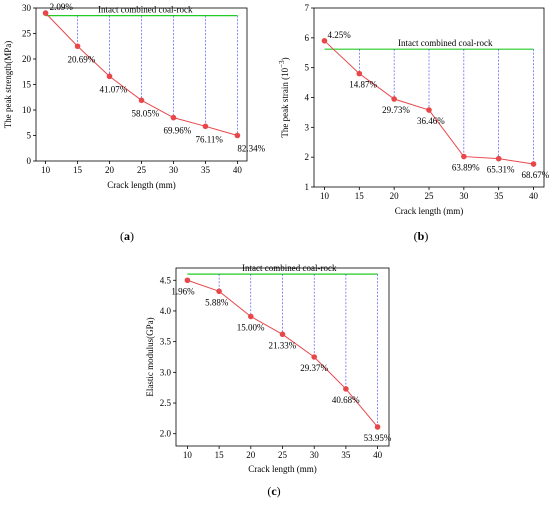  Describe the element at coordinates (146, 113) in the screenshot. I see `data-label: 58.05%` at that location.